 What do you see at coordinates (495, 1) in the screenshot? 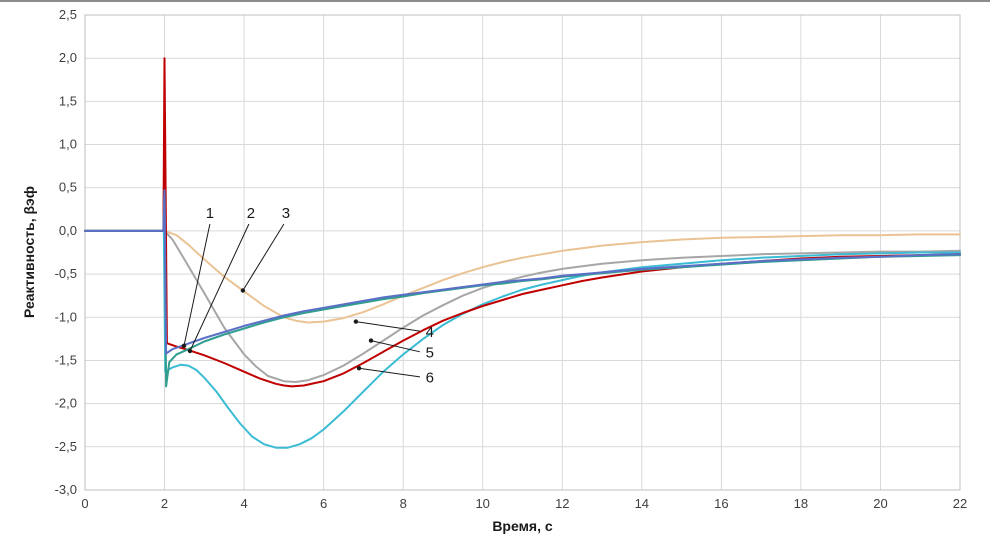
I see `top-divider` at bounding box center [495, 1].